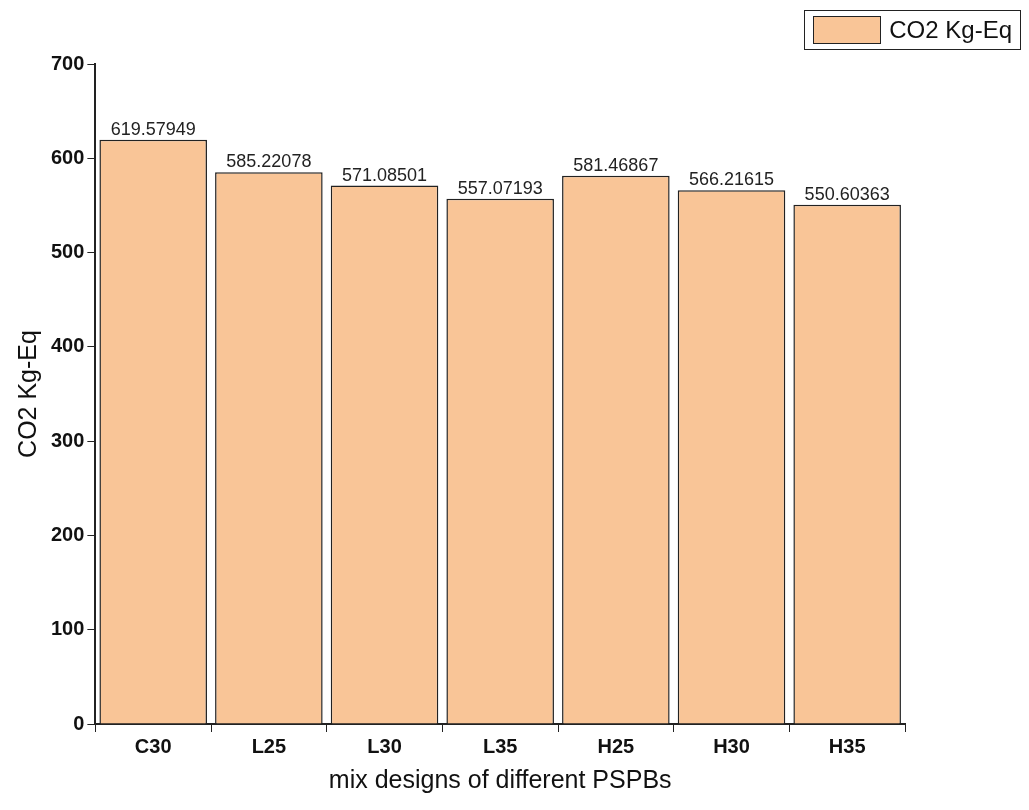  I want to click on x-tick-label: L25, so click(269, 745).